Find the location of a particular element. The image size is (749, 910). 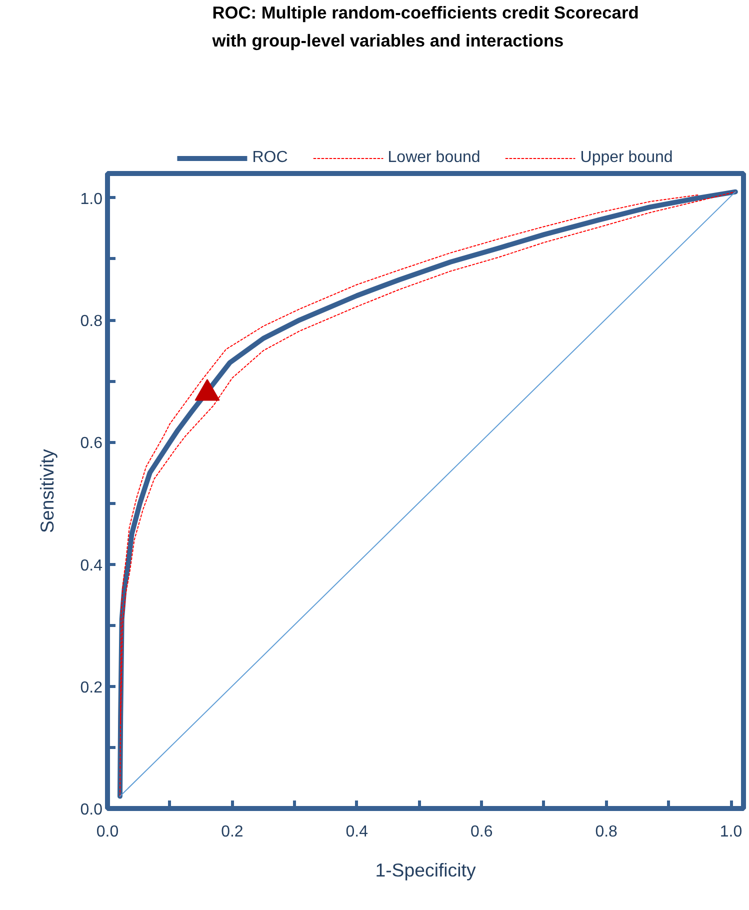

x-axis-title: 1-Specificity is located at coordinates (425, 870).